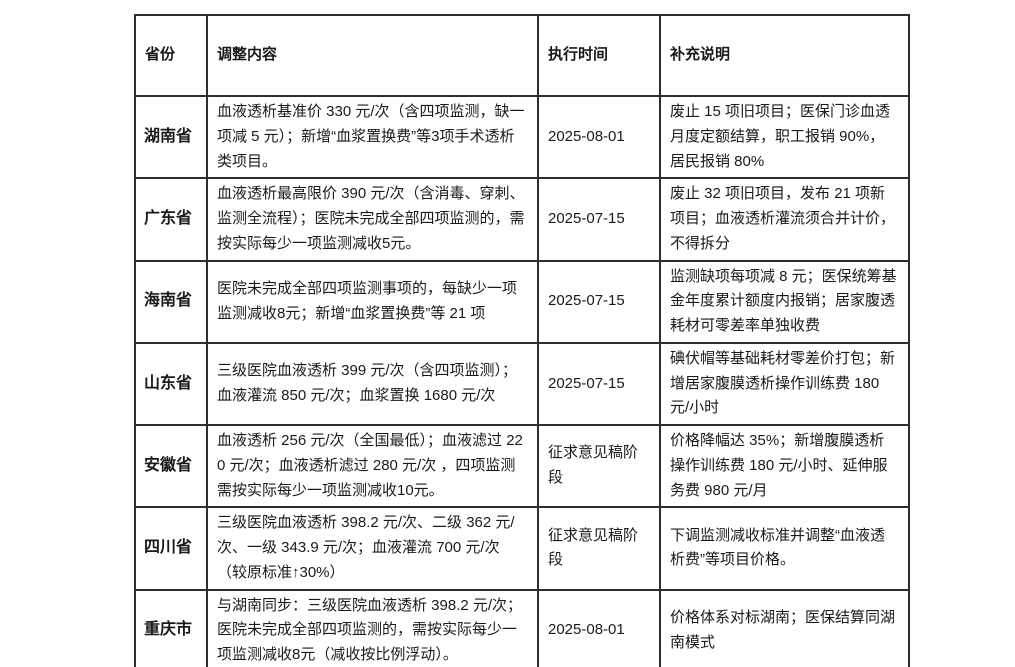 The height and width of the screenshot is (667, 1015). What do you see at coordinates (171, 137) in the screenshot?
I see `cell-province: 湖南省` at bounding box center [171, 137].